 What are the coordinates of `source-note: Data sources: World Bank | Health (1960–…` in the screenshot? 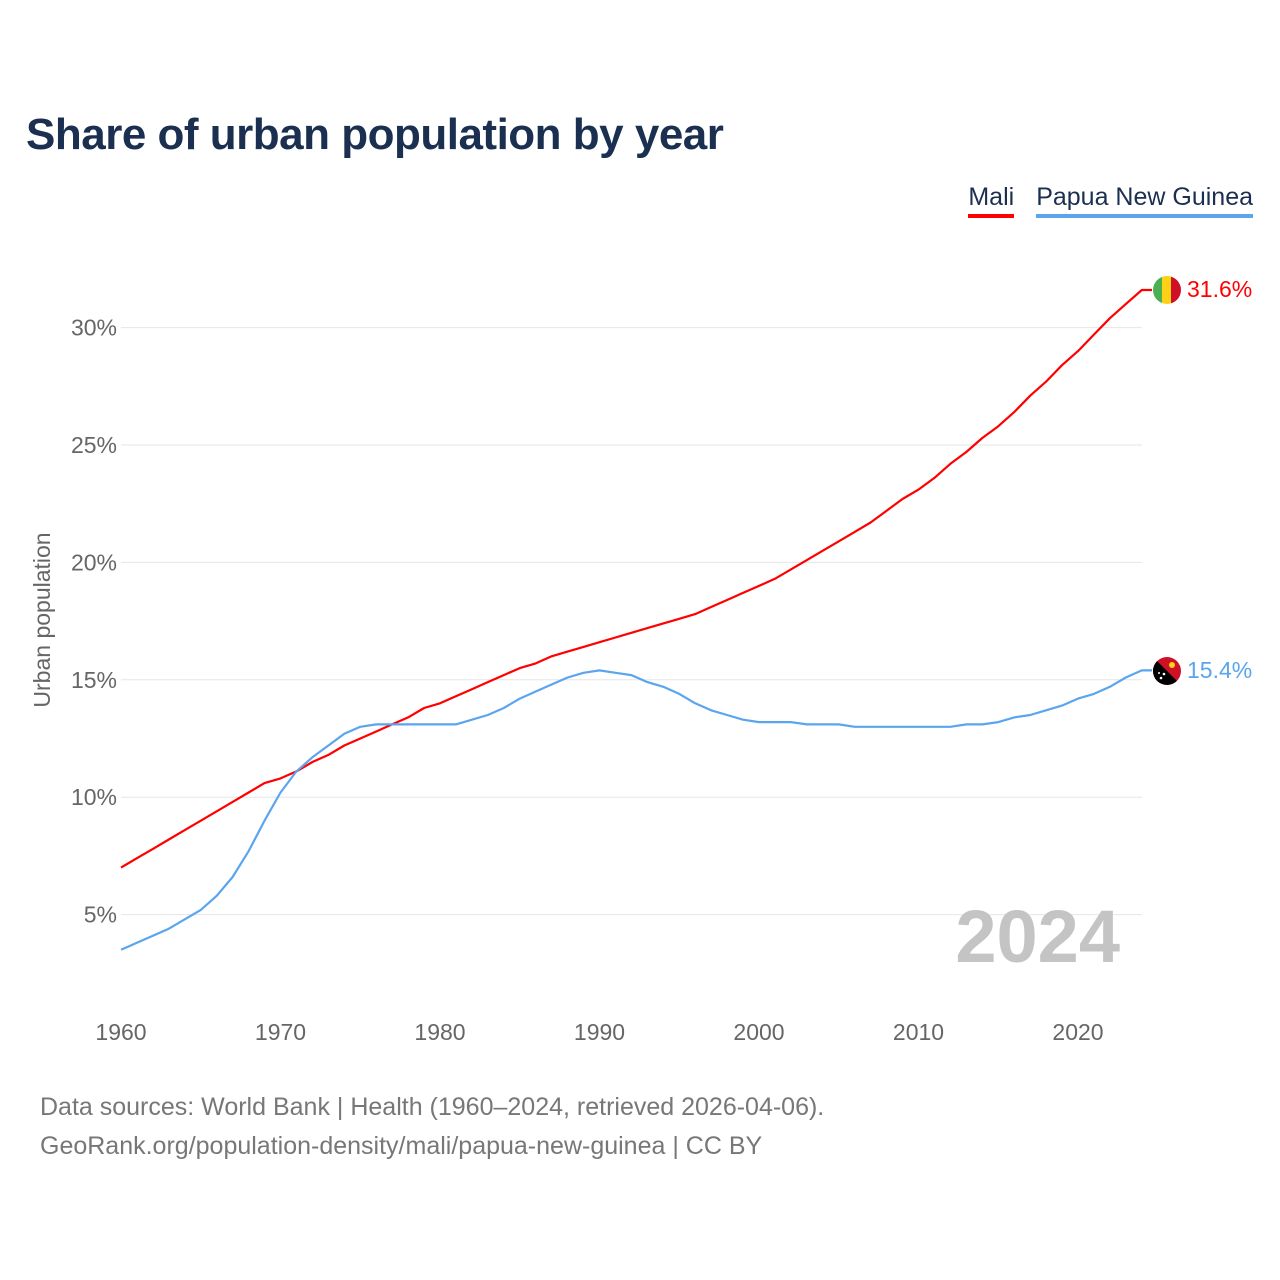 It's located at (432, 1127).